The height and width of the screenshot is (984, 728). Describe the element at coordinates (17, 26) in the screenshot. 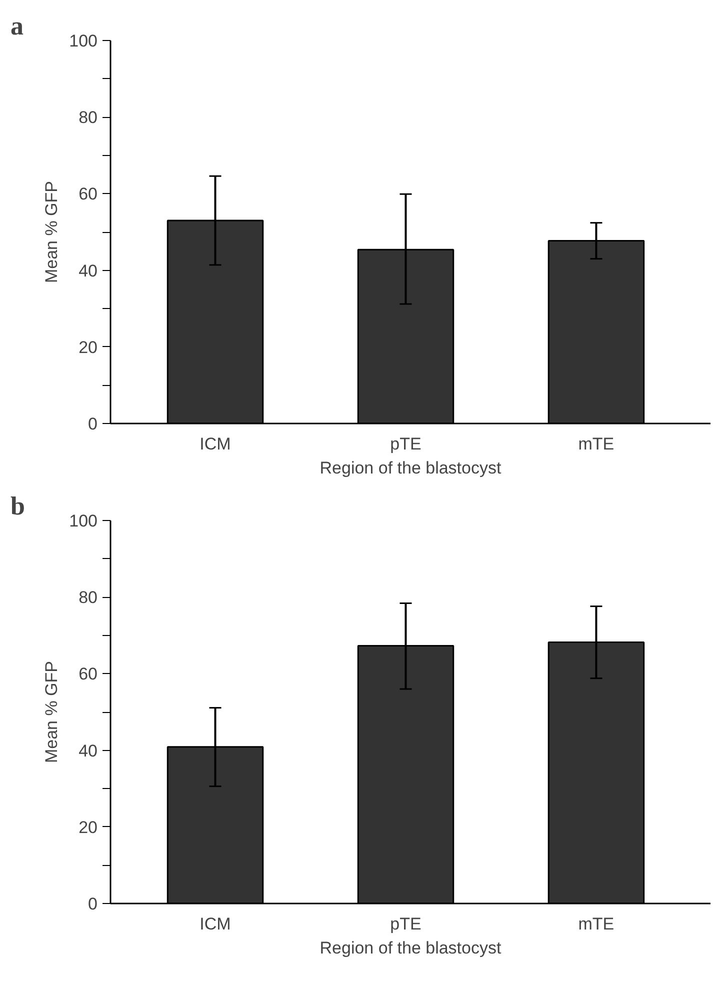

I see `text: a` at that location.